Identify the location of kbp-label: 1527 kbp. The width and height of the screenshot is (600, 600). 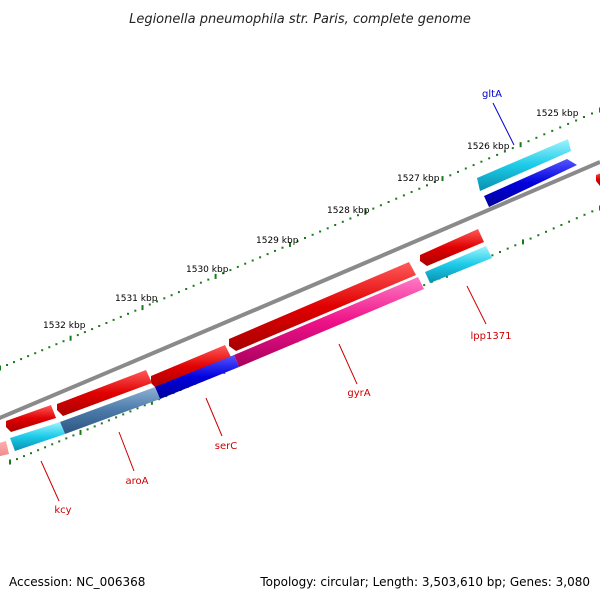
(418, 179).